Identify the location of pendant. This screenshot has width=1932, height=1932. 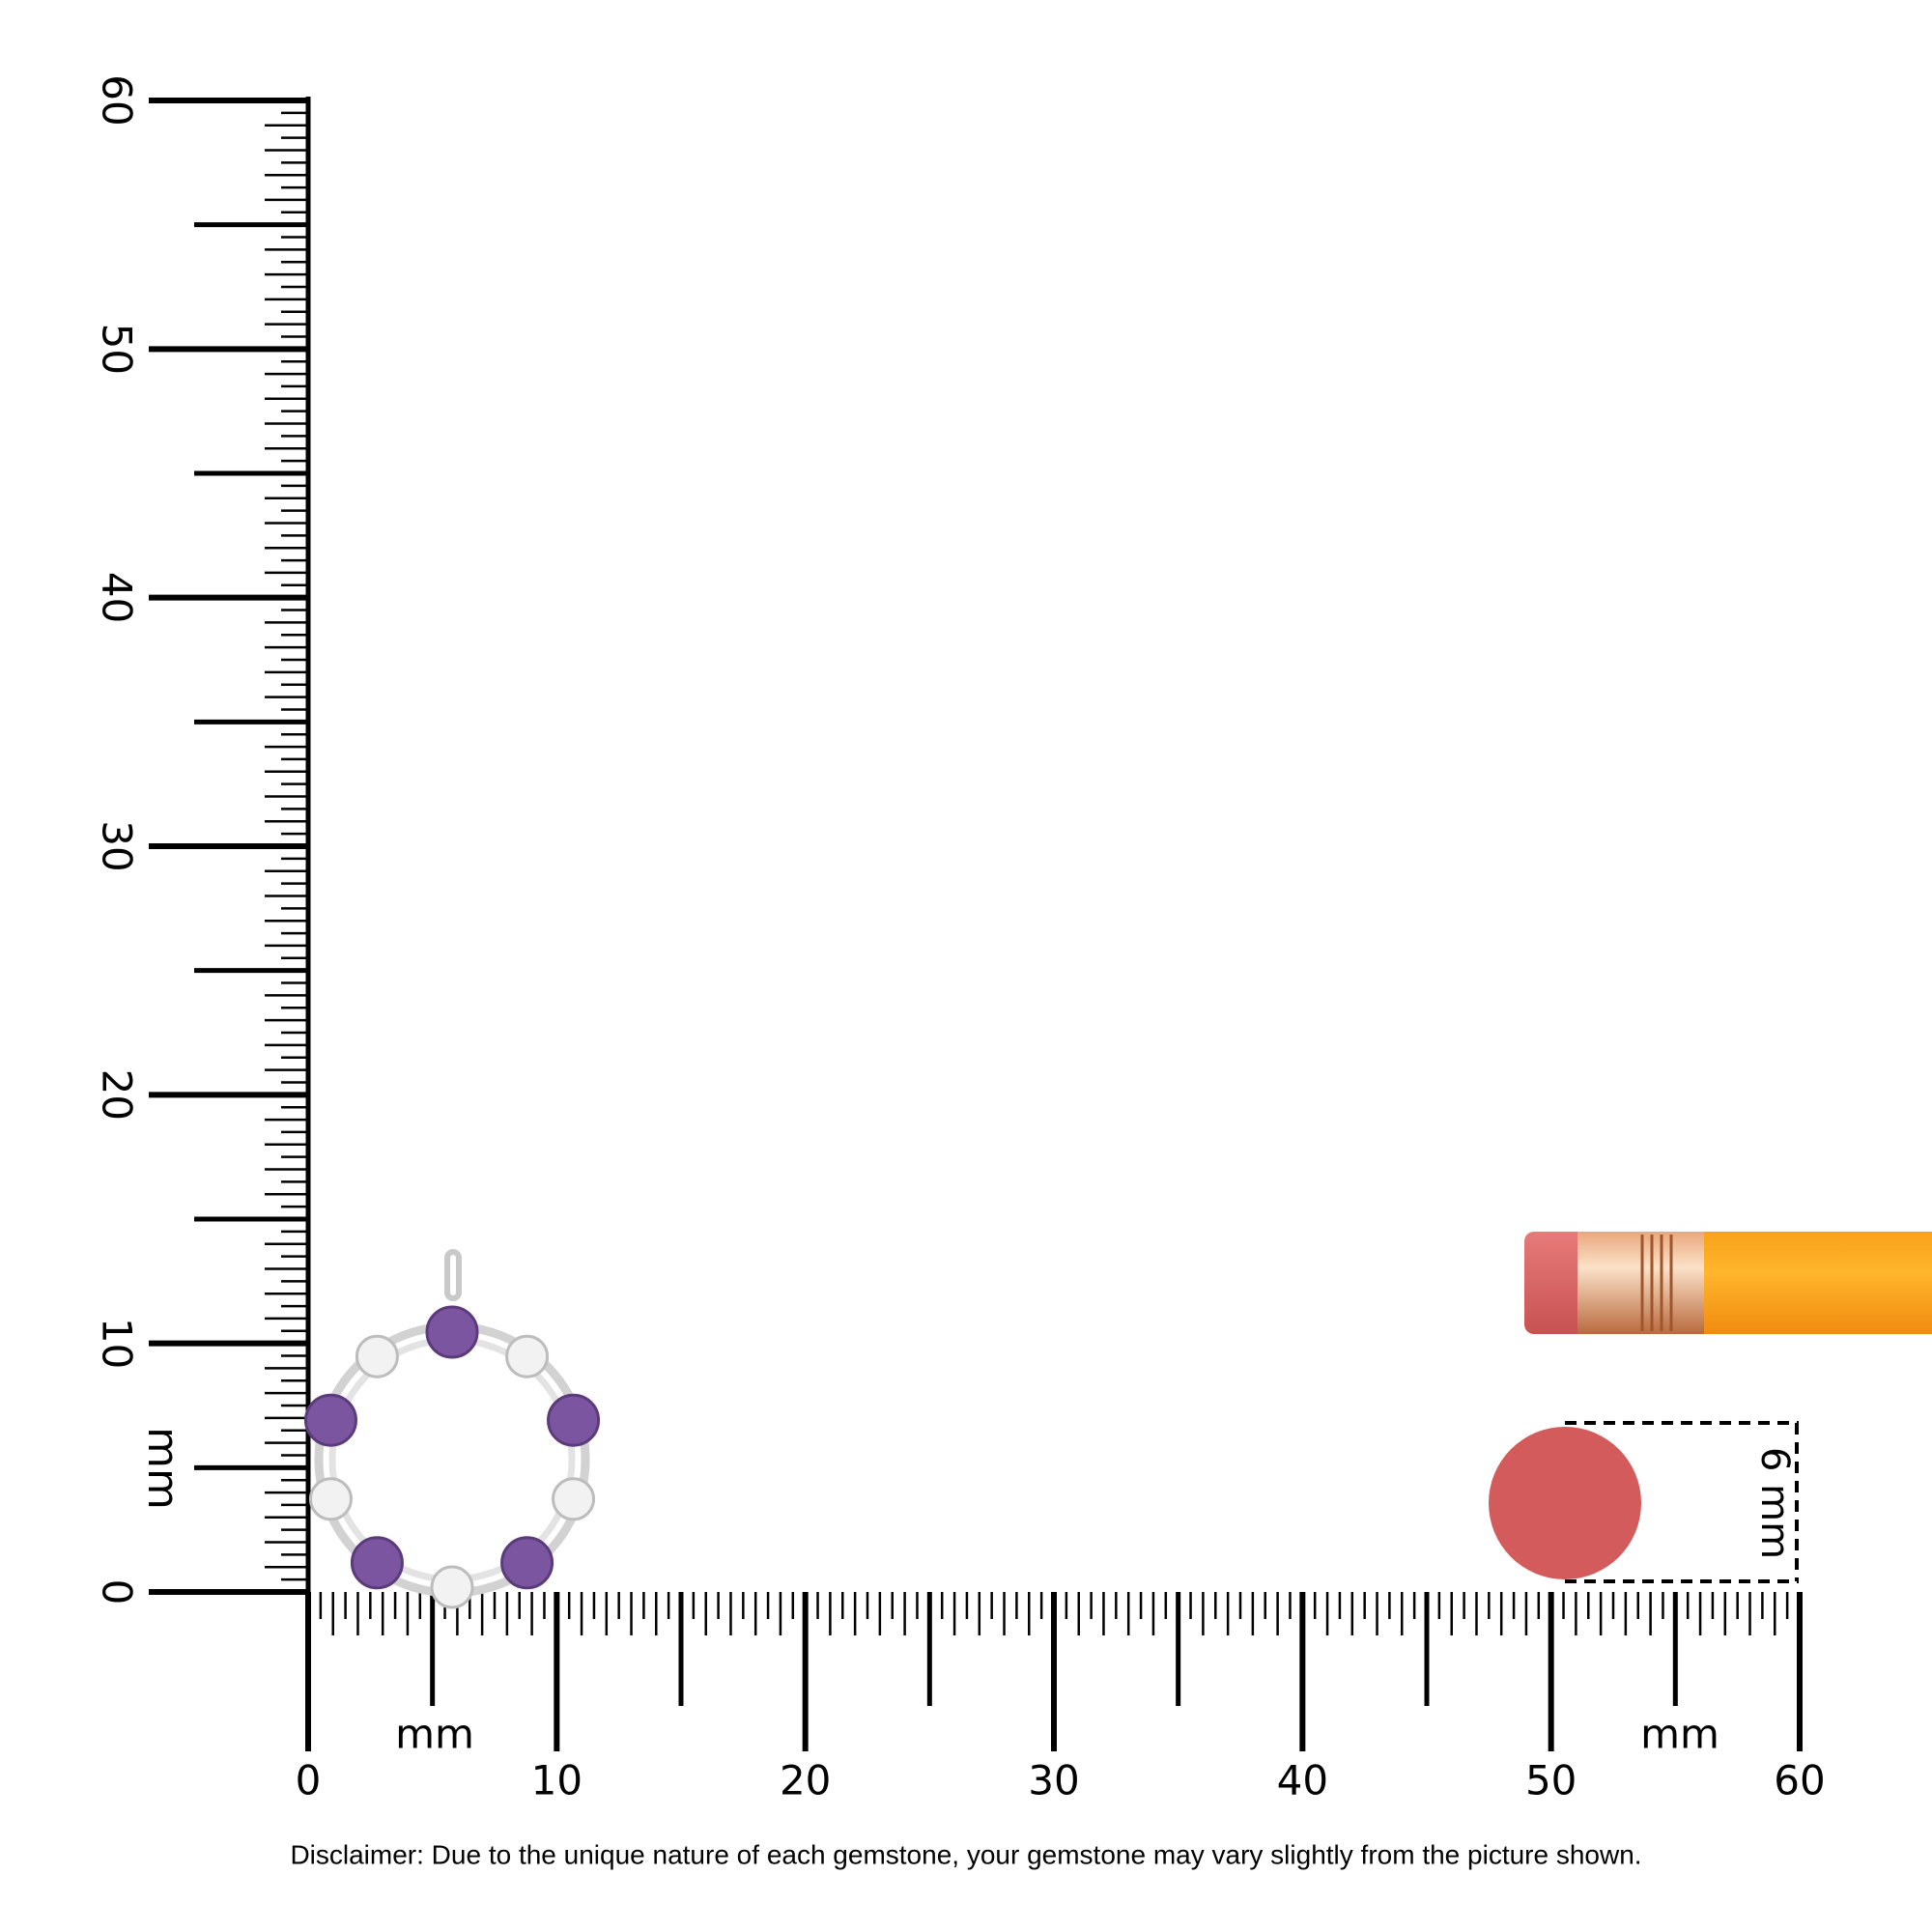
(452, 1429).